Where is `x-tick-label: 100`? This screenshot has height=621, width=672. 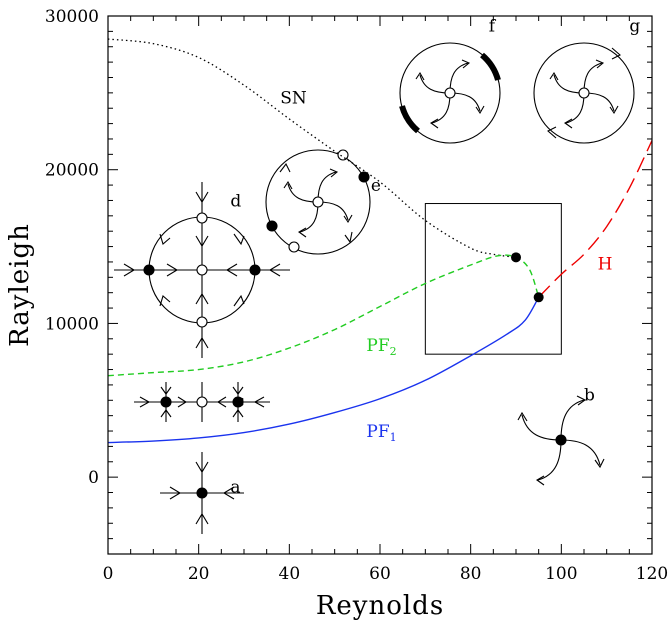
x-tick-label: 100 is located at coordinates (561, 574).